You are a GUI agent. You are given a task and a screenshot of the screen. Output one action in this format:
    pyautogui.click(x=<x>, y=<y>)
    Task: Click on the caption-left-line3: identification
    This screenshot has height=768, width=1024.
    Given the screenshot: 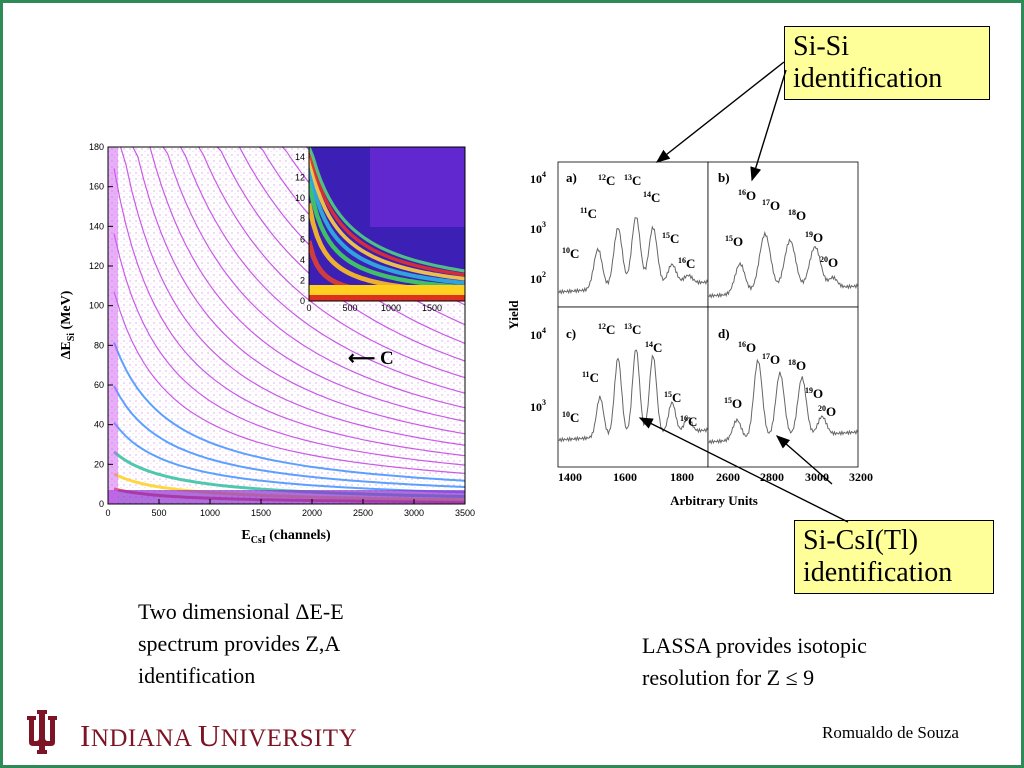 What is the action you would take?
    pyautogui.click(x=197, y=675)
    